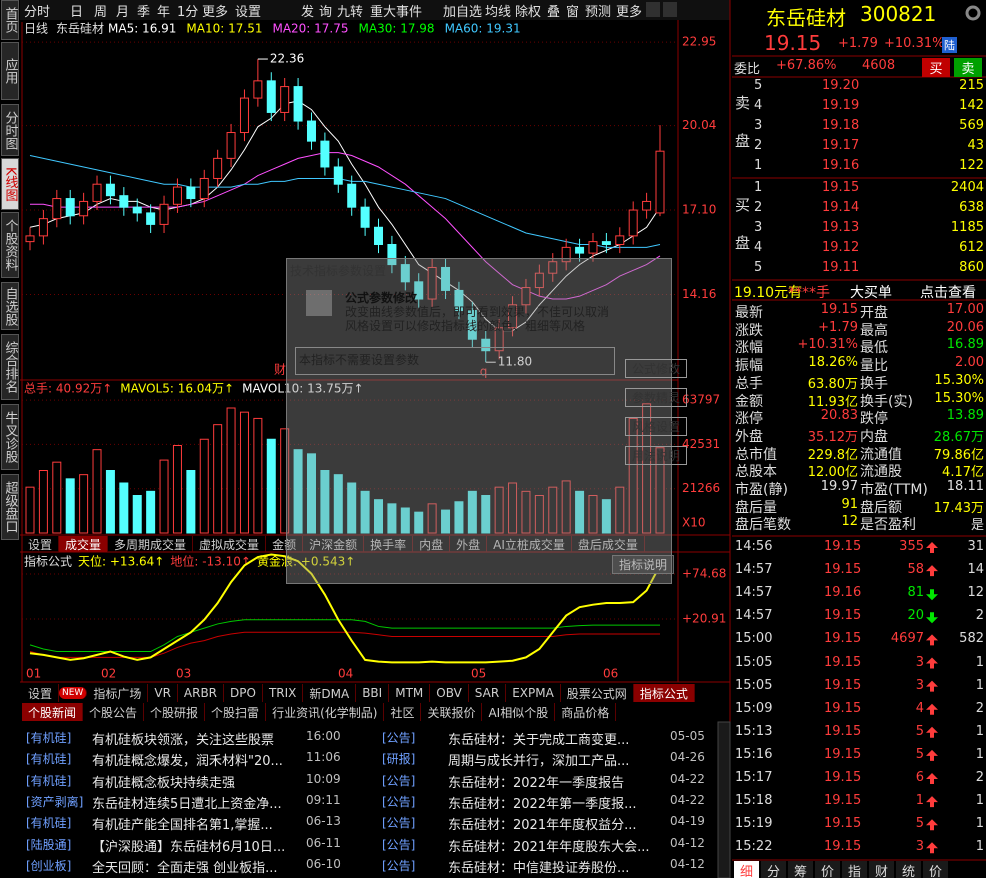 The image size is (986, 878). What do you see at coordinates (10, 184) in the screenshot?
I see `sidebar-tab: K线图` at bounding box center [10, 184].